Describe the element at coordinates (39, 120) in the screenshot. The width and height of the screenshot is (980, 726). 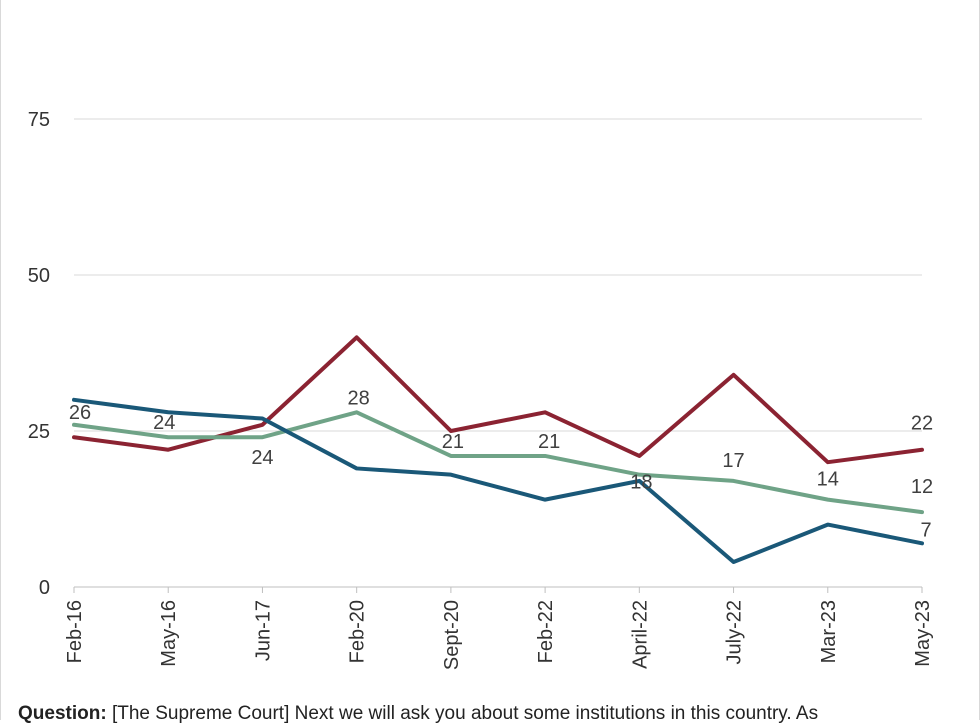
I see `y-tick-label: 75` at that location.